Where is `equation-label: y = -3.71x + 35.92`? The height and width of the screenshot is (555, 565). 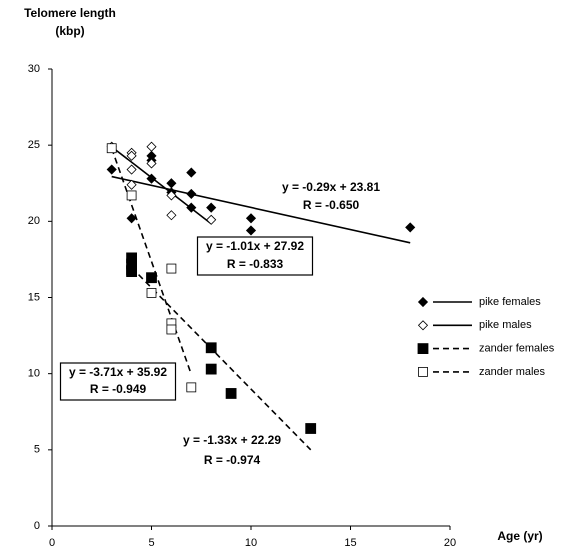 equation-label: y = -3.71x + 35.92 is located at coordinates (118, 372).